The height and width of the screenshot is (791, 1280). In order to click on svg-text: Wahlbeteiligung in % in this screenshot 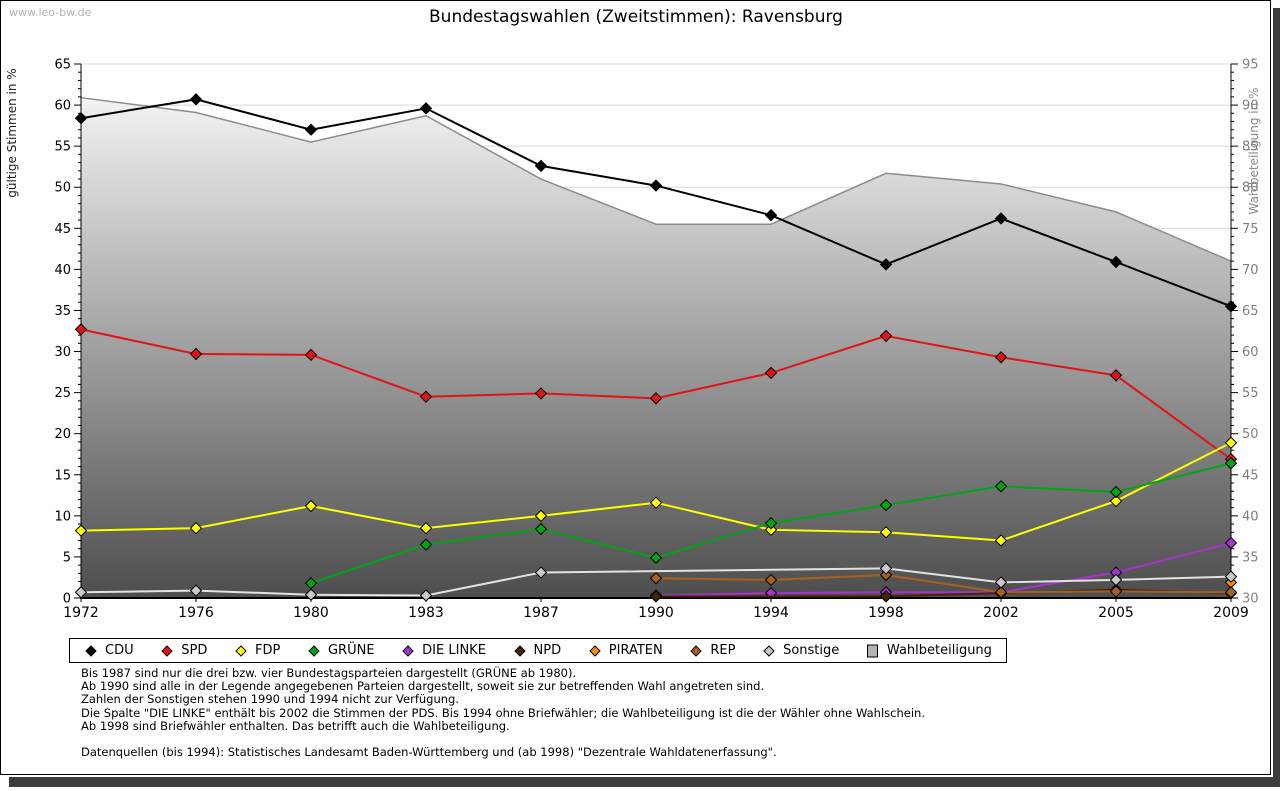, I will do `click(1254, 151)`.